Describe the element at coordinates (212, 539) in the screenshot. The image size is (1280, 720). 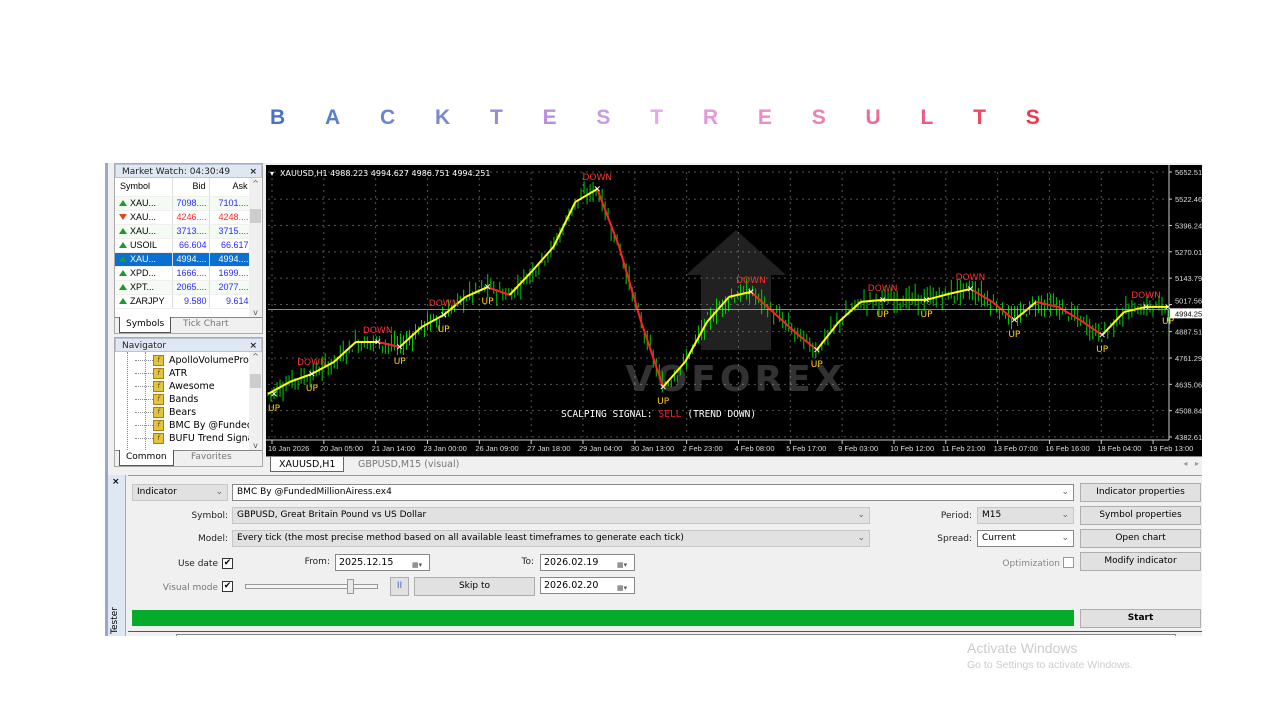
I see `model-label: Model:` at that location.